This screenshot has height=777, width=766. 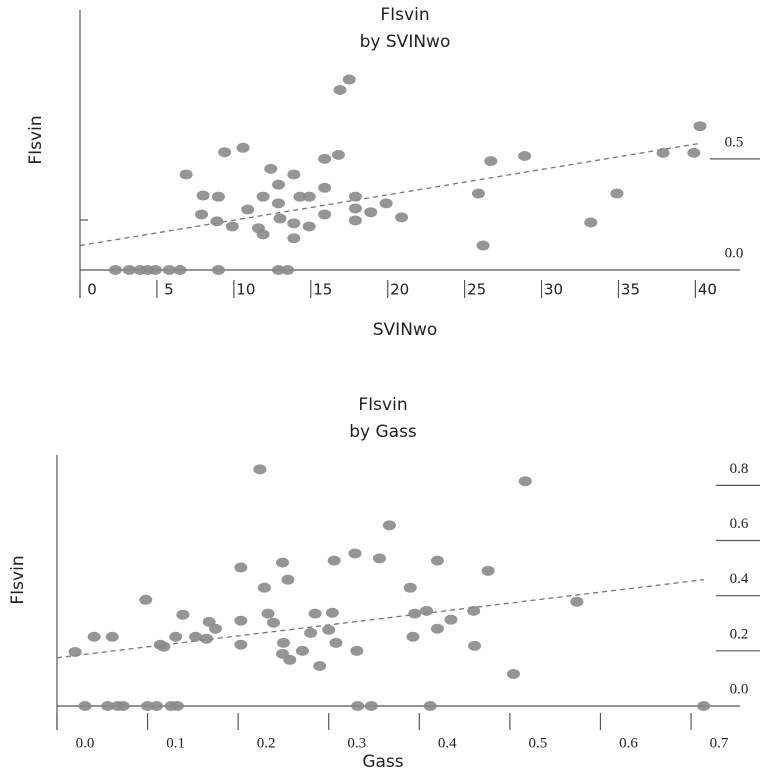 I want to click on x-tick-label: 15, so click(x=322, y=290).